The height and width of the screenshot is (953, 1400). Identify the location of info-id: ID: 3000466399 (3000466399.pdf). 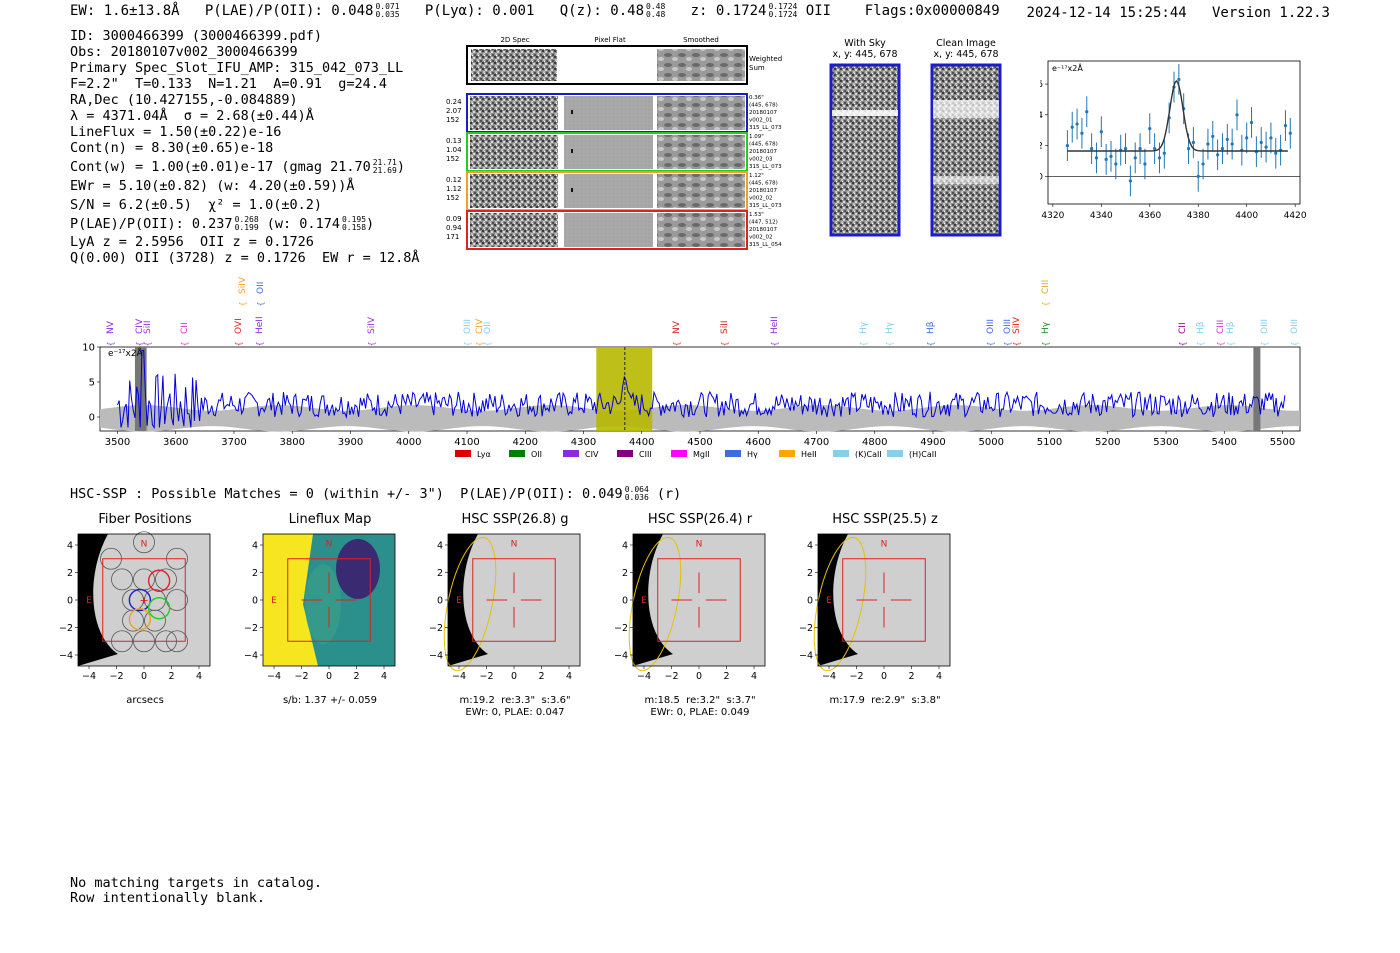
(196, 36).